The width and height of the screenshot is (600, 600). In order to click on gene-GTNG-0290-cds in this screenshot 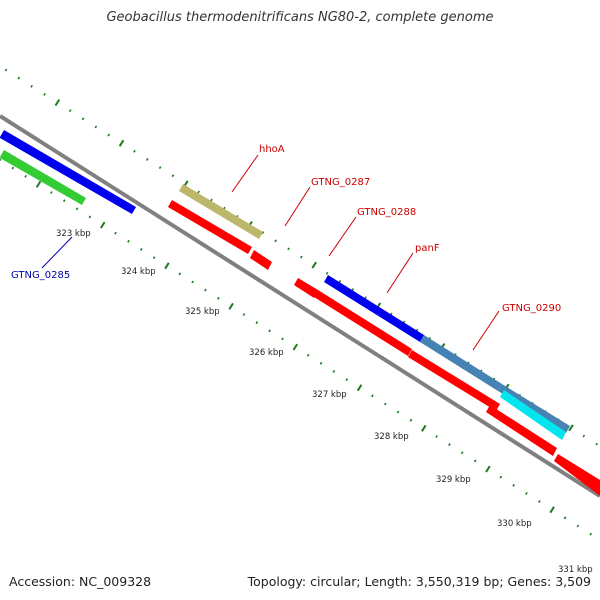, I will do `click(454, 380)`.